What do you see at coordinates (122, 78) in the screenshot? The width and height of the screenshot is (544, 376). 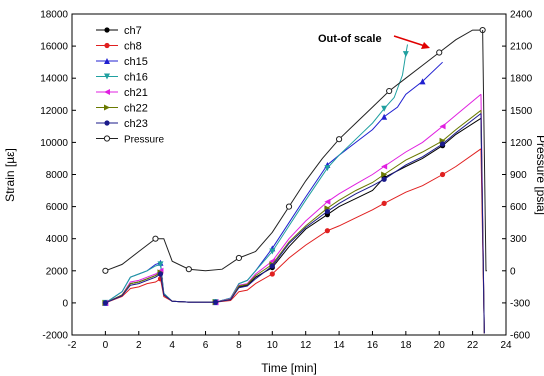 I see `legend-entry-ch16: ch16` at bounding box center [122, 78].